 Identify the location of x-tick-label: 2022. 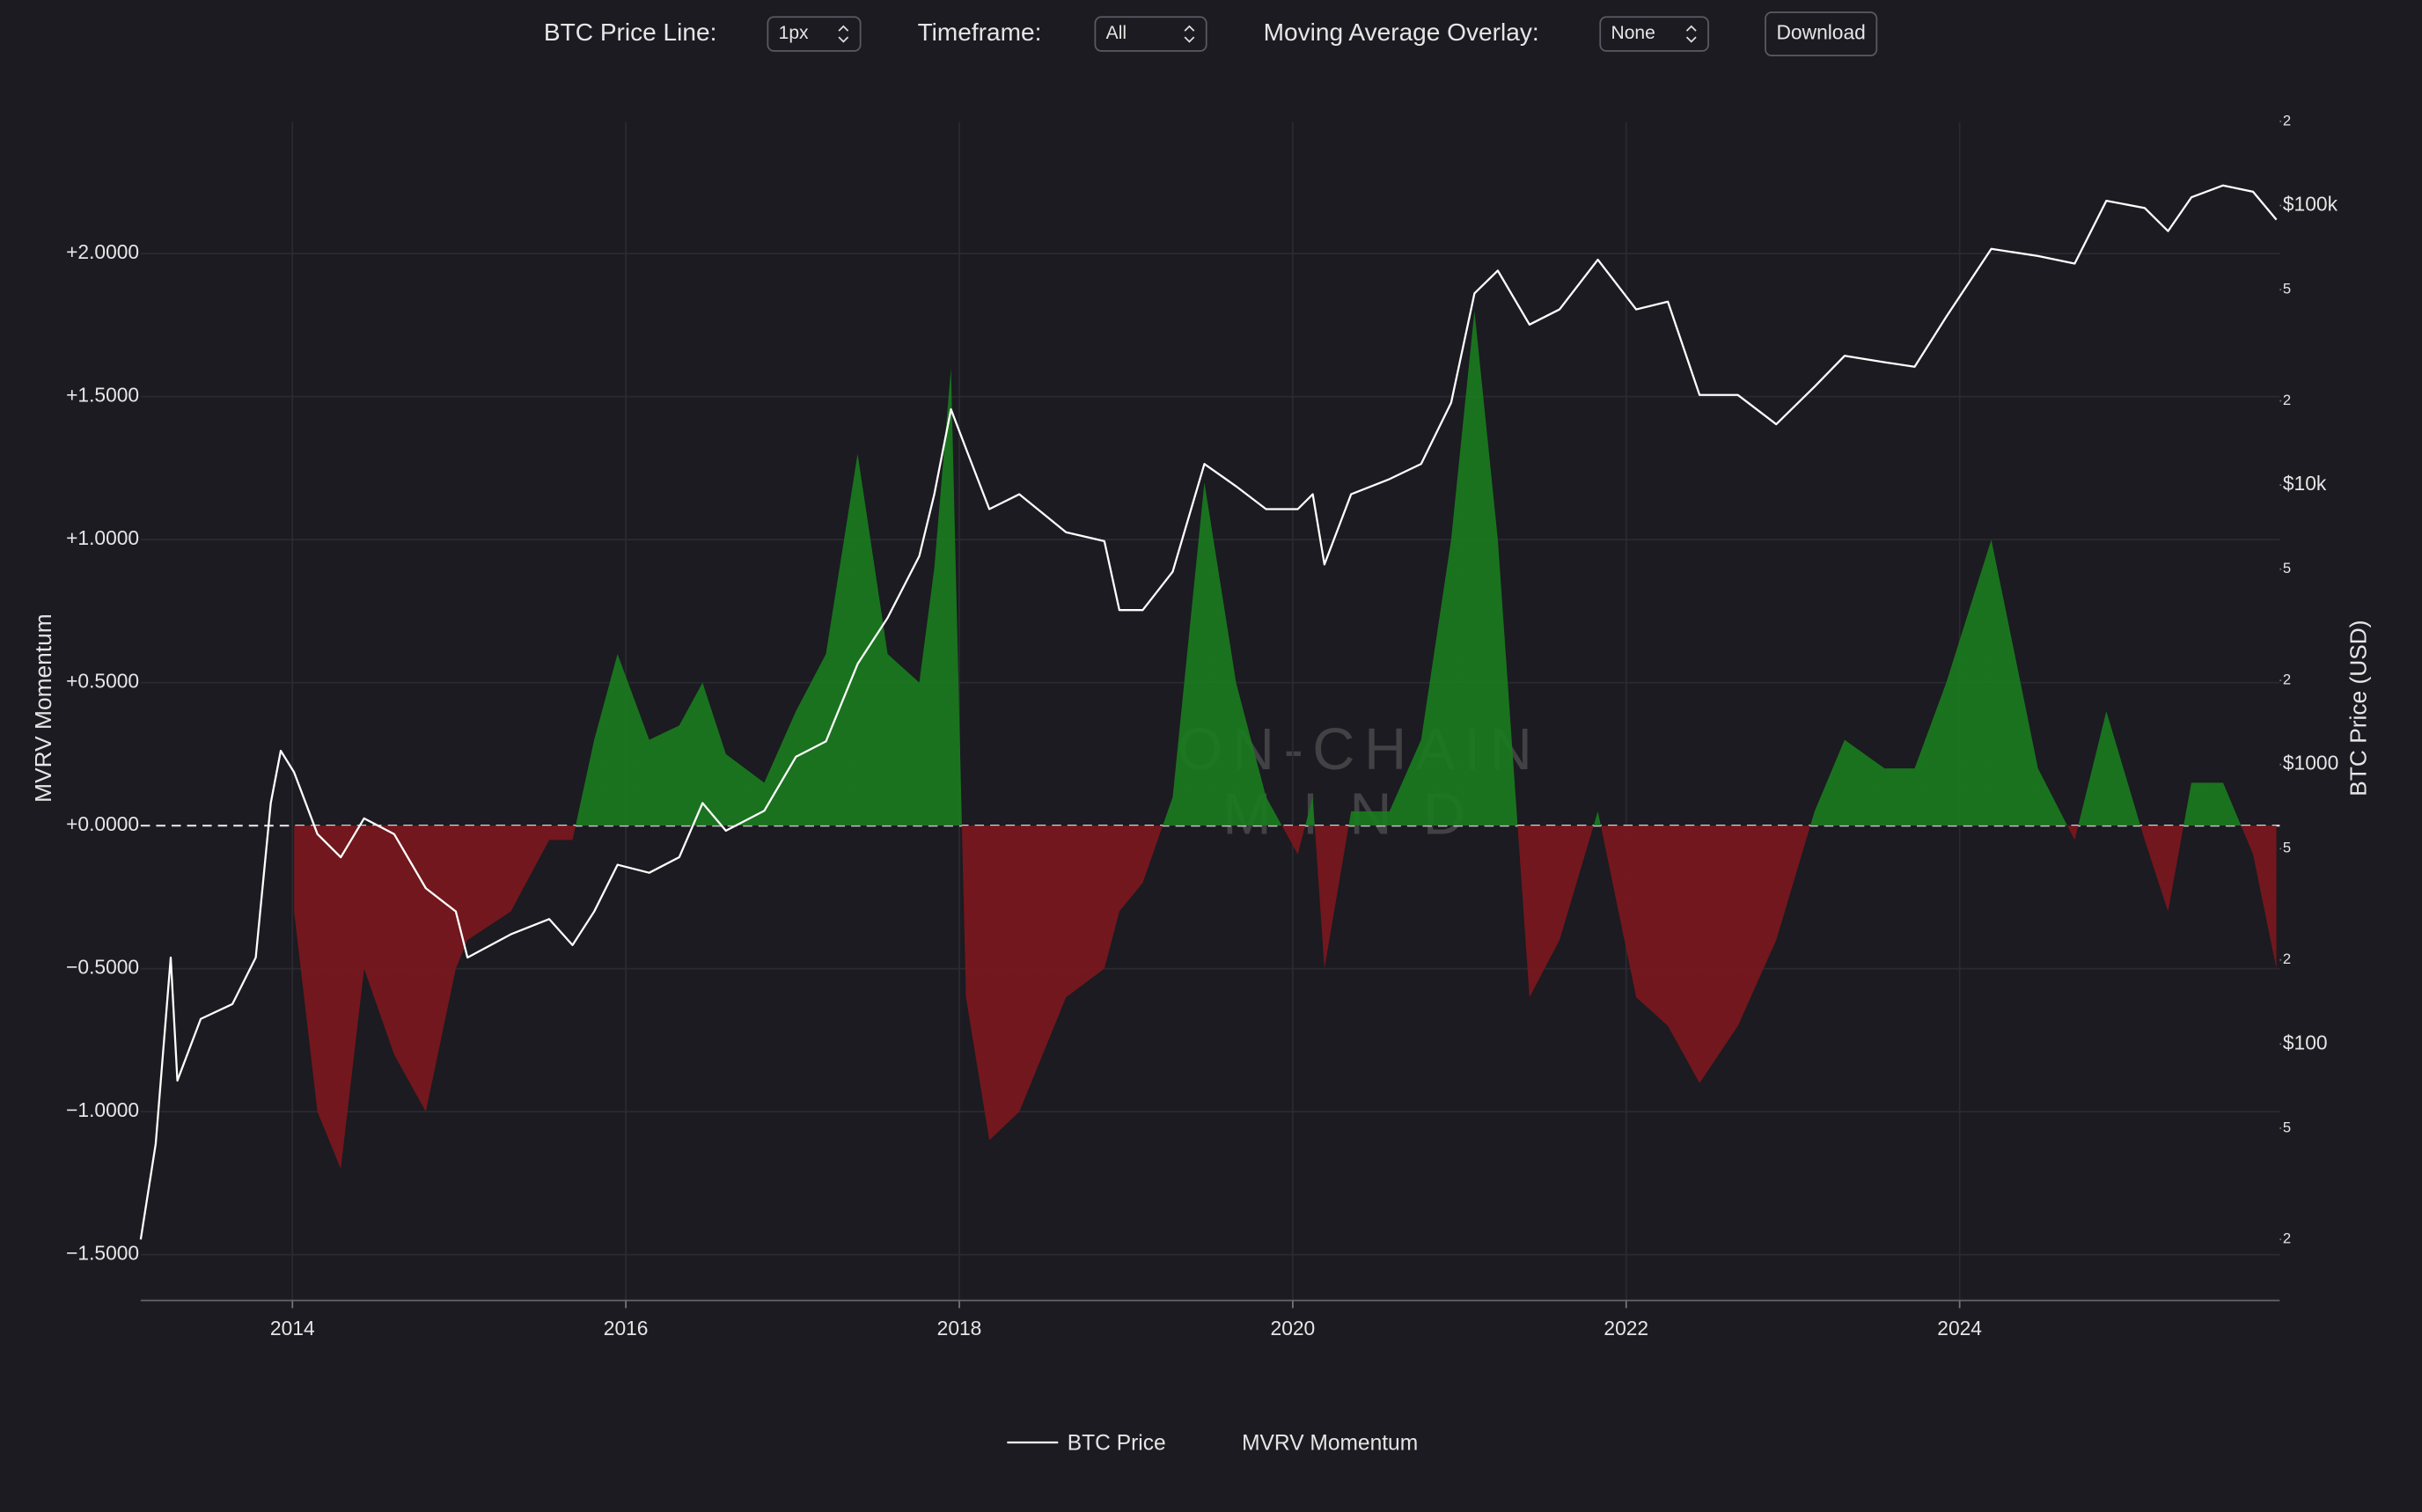
(1626, 1328).